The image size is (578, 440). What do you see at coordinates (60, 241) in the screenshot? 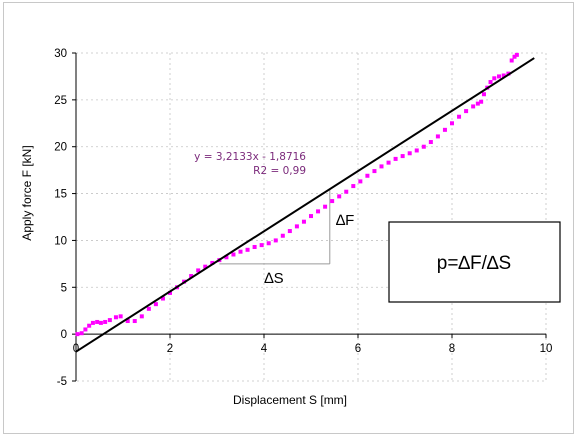
I see `y-tick-label: 10` at bounding box center [60, 241].